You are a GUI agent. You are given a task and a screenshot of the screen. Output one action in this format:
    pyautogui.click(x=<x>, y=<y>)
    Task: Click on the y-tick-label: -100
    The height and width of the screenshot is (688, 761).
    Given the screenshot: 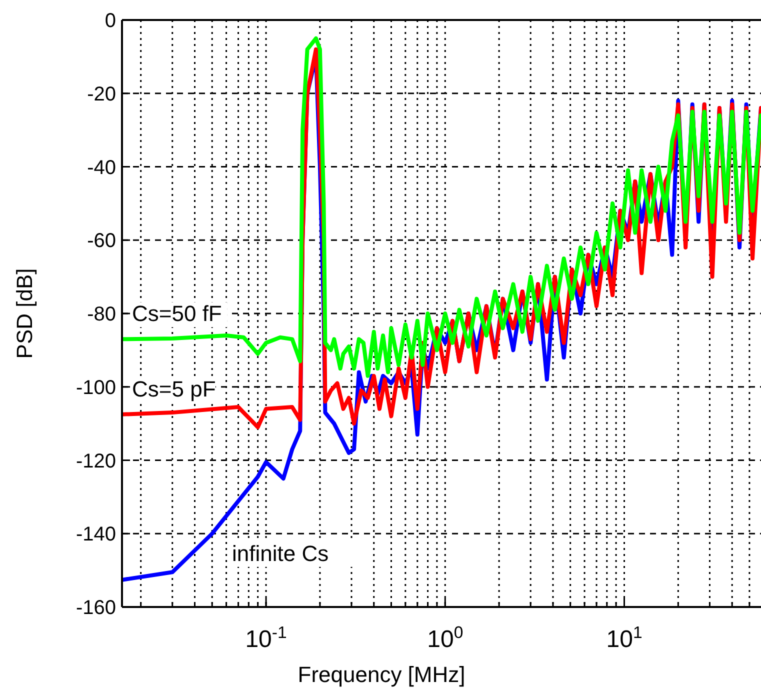 What is the action you would take?
    pyautogui.click(x=96, y=387)
    